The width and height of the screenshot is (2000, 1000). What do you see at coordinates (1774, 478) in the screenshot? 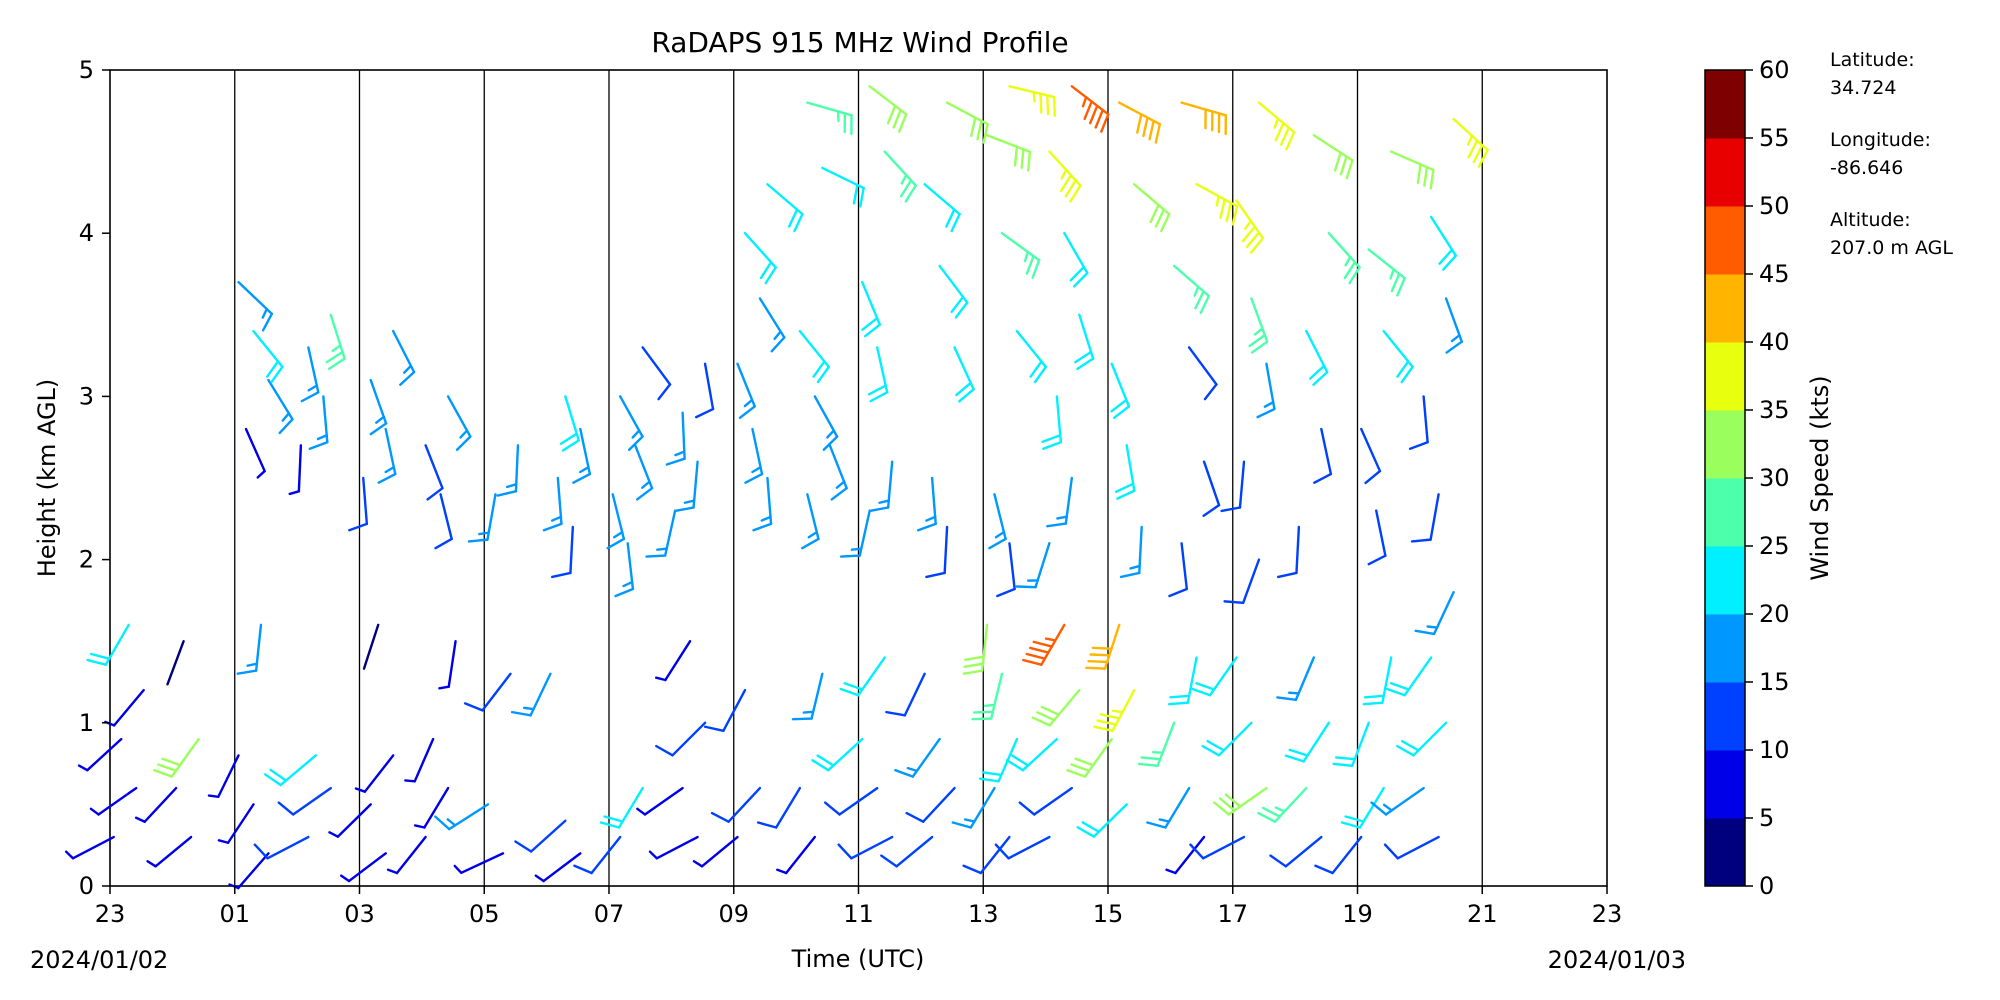
I see `colorbar-tick-label: 30` at bounding box center [1774, 478].